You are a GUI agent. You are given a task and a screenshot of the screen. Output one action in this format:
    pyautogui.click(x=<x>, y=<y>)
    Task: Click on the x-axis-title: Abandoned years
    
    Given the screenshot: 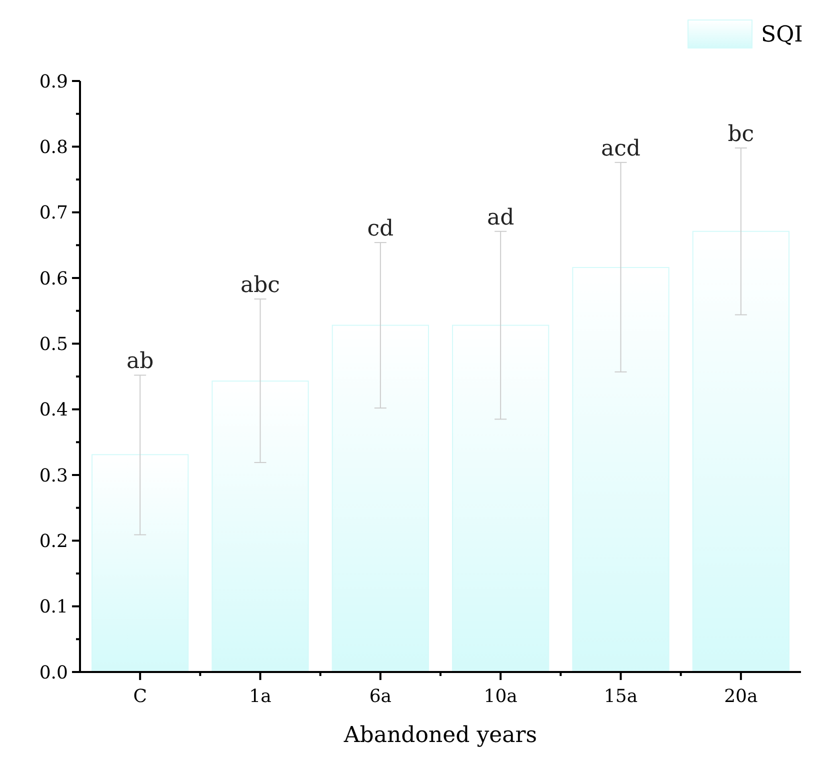 What is the action you would take?
    pyautogui.click(x=440, y=735)
    